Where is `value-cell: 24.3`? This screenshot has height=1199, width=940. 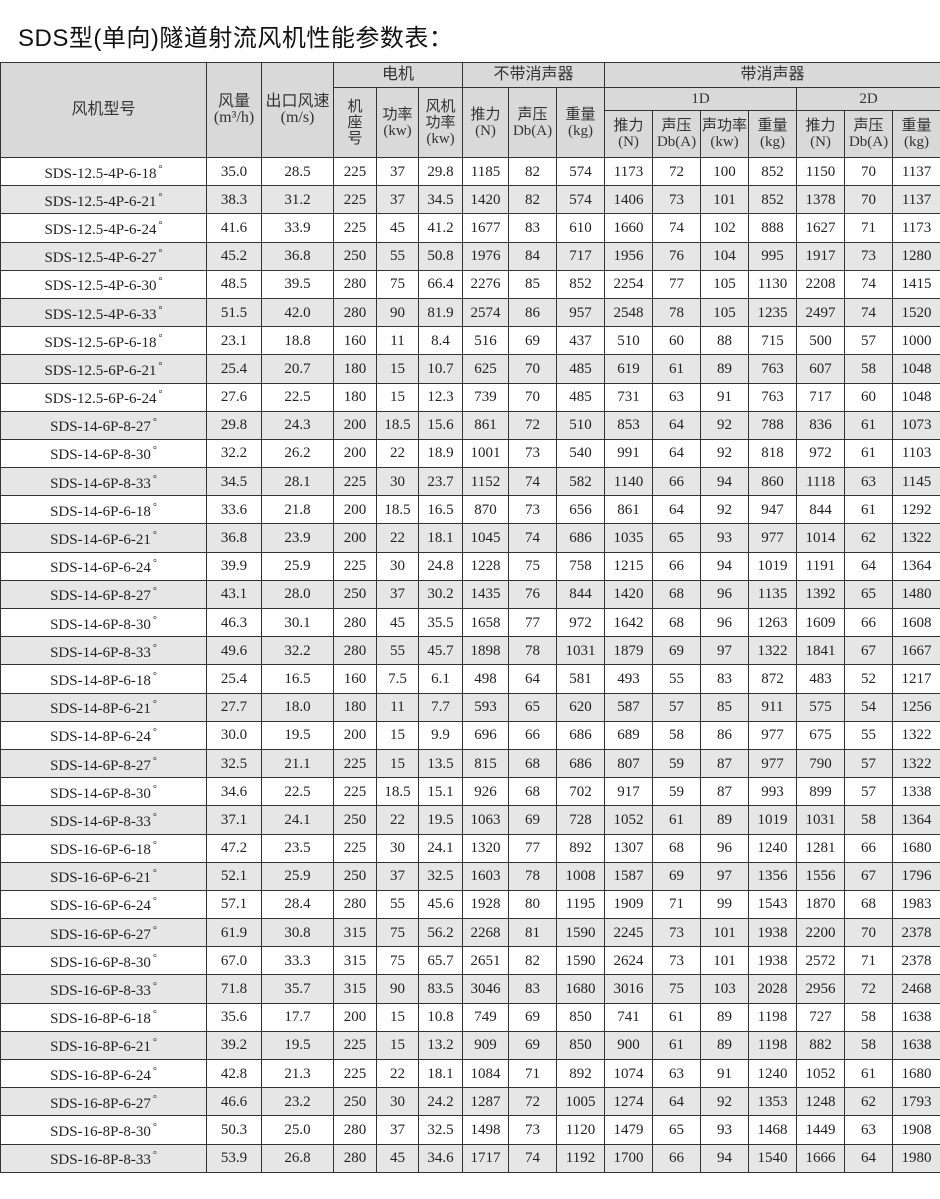
value-cell: 24.3 is located at coordinates (297, 425).